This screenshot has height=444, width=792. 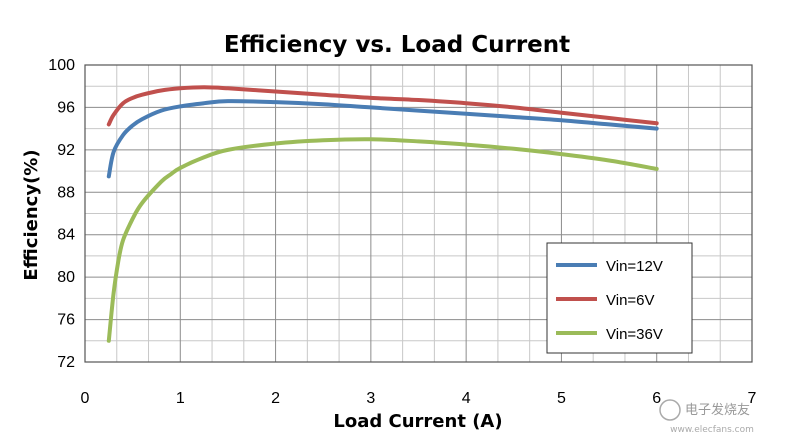 What do you see at coordinates (180, 398) in the screenshot?
I see `x-tick-label: 1` at bounding box center [180, 398].